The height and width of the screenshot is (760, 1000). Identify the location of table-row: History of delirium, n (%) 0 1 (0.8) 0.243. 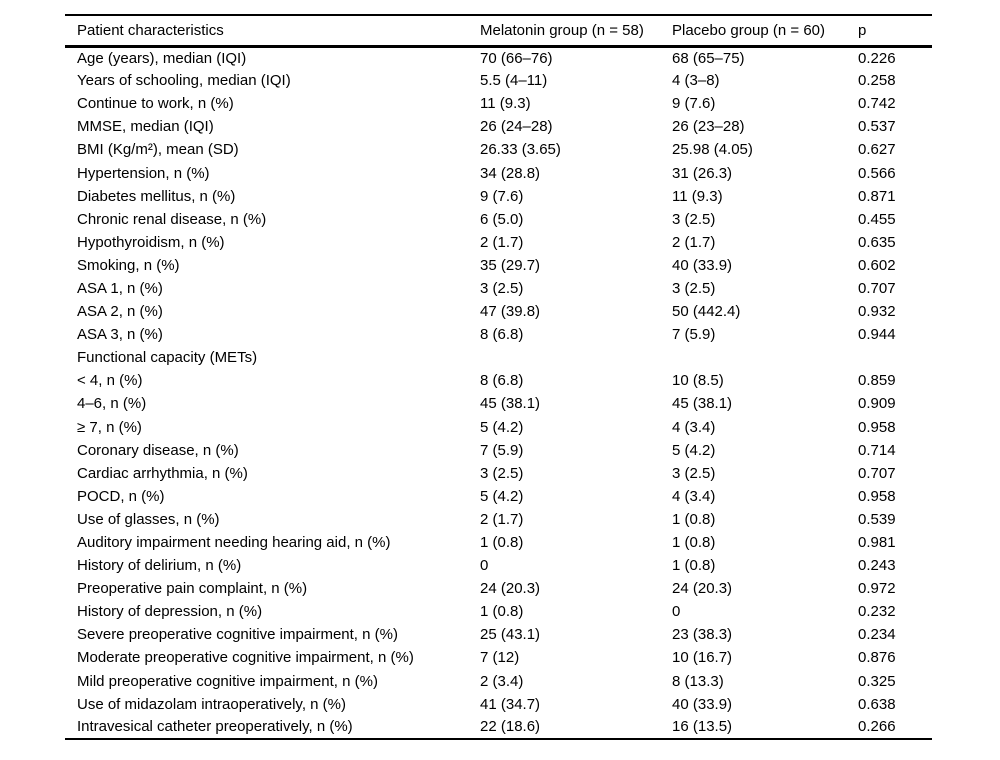
(498, 565).